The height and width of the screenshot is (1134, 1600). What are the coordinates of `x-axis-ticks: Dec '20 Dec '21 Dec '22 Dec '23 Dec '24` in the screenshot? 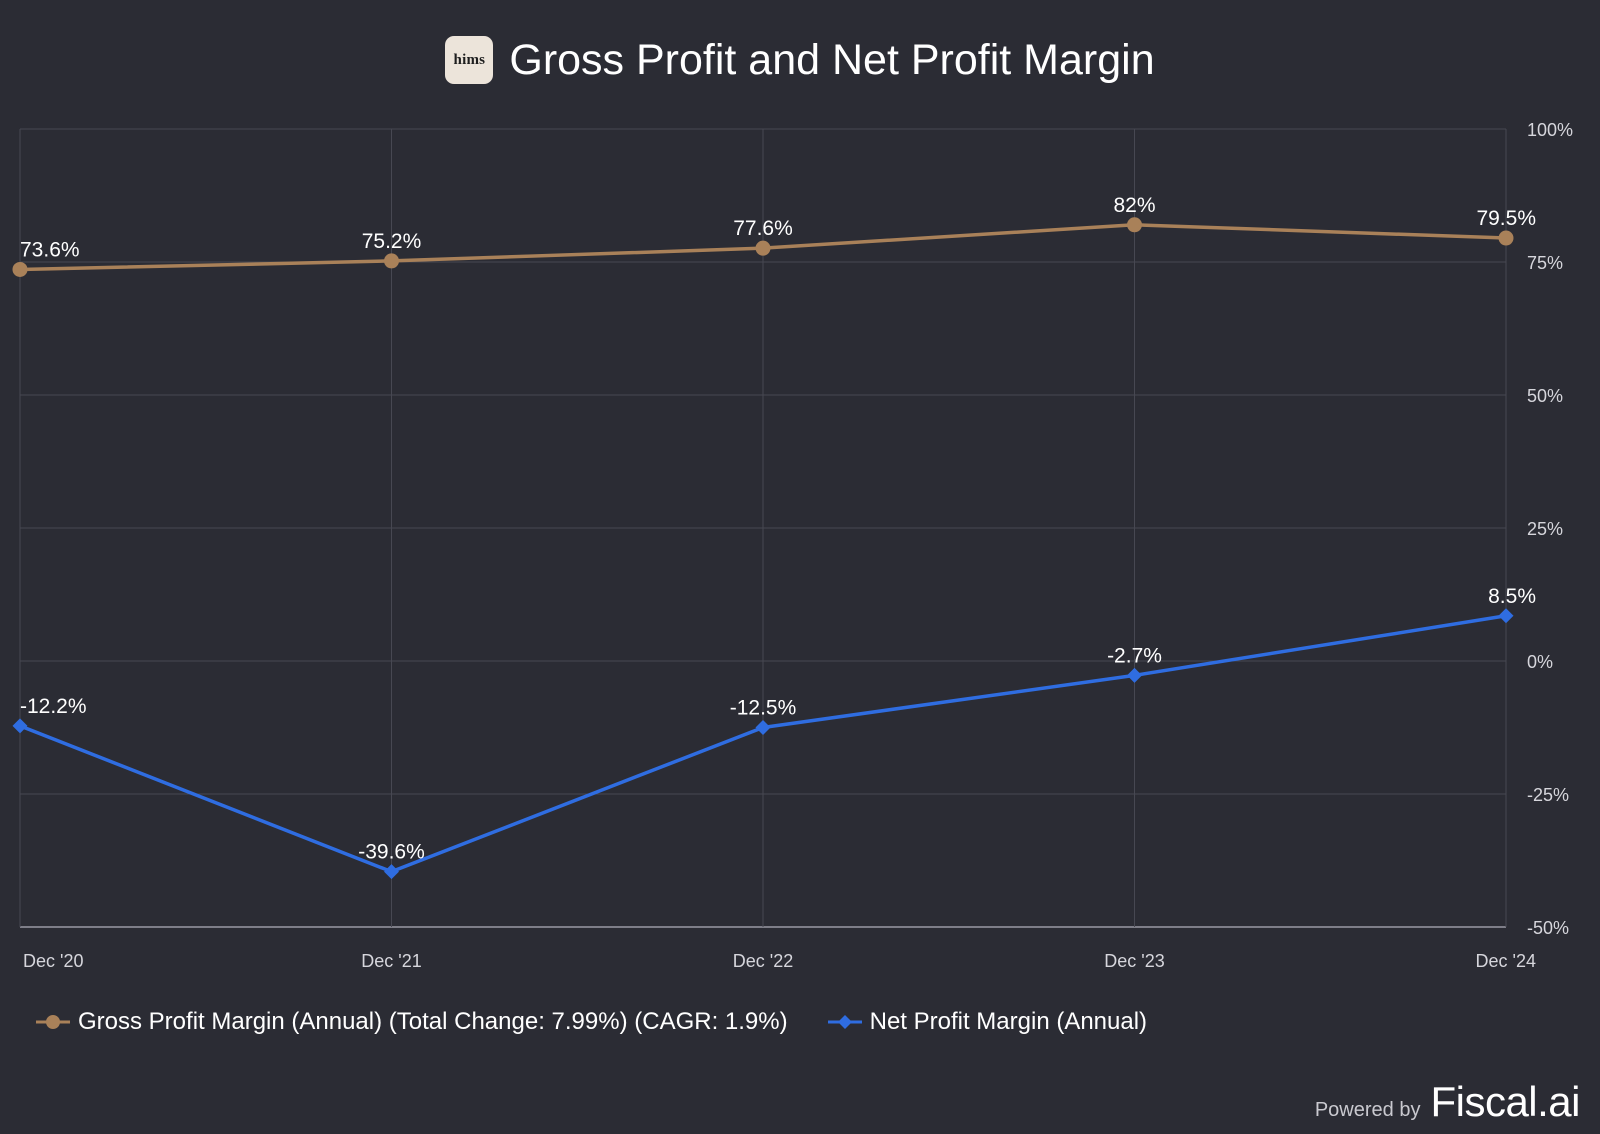 It's located at (779, 961).